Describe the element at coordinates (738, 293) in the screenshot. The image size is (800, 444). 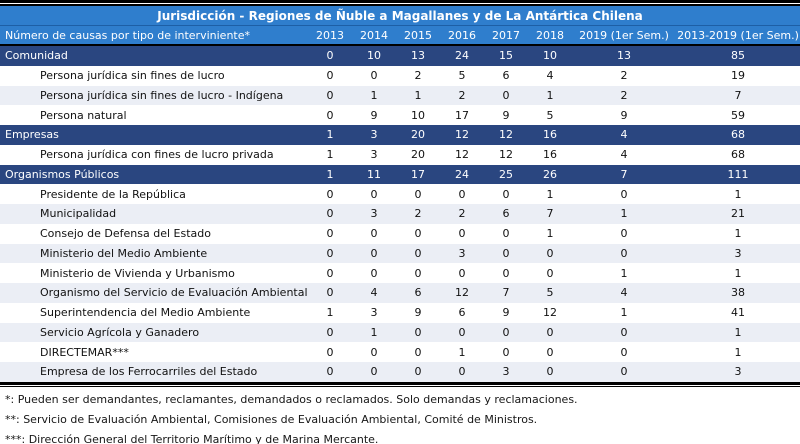
I see `cell-value: 38` at that location.